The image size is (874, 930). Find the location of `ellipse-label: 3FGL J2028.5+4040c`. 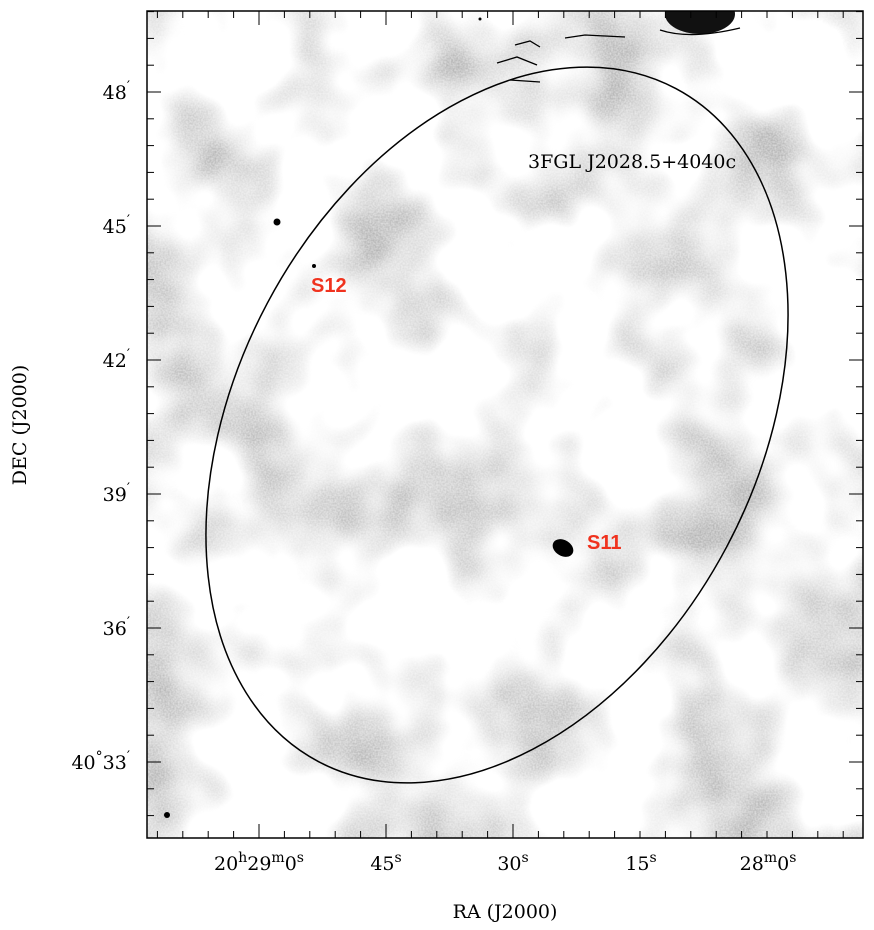

ellipse-label: 3FGL J2028.5+4040c is located at coordinates (632, 162).